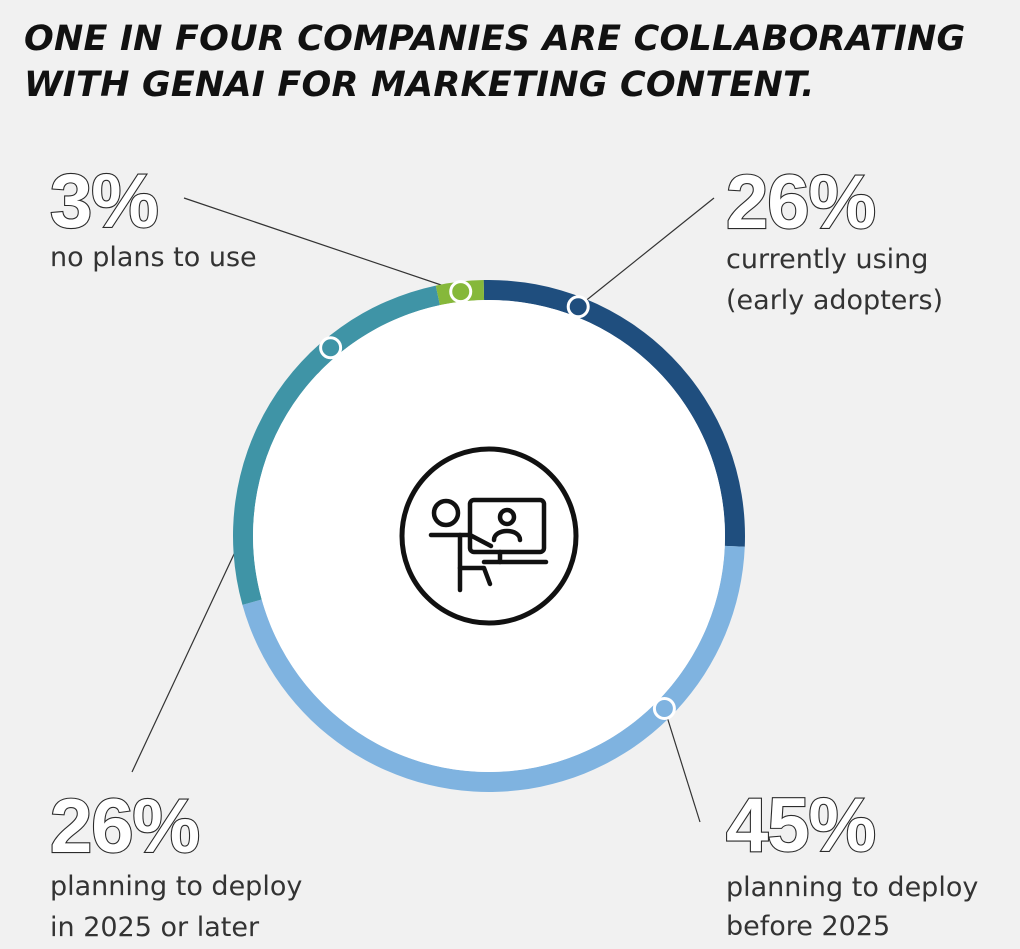  I want to click on leader-line-no-plans, so click(322, 245).